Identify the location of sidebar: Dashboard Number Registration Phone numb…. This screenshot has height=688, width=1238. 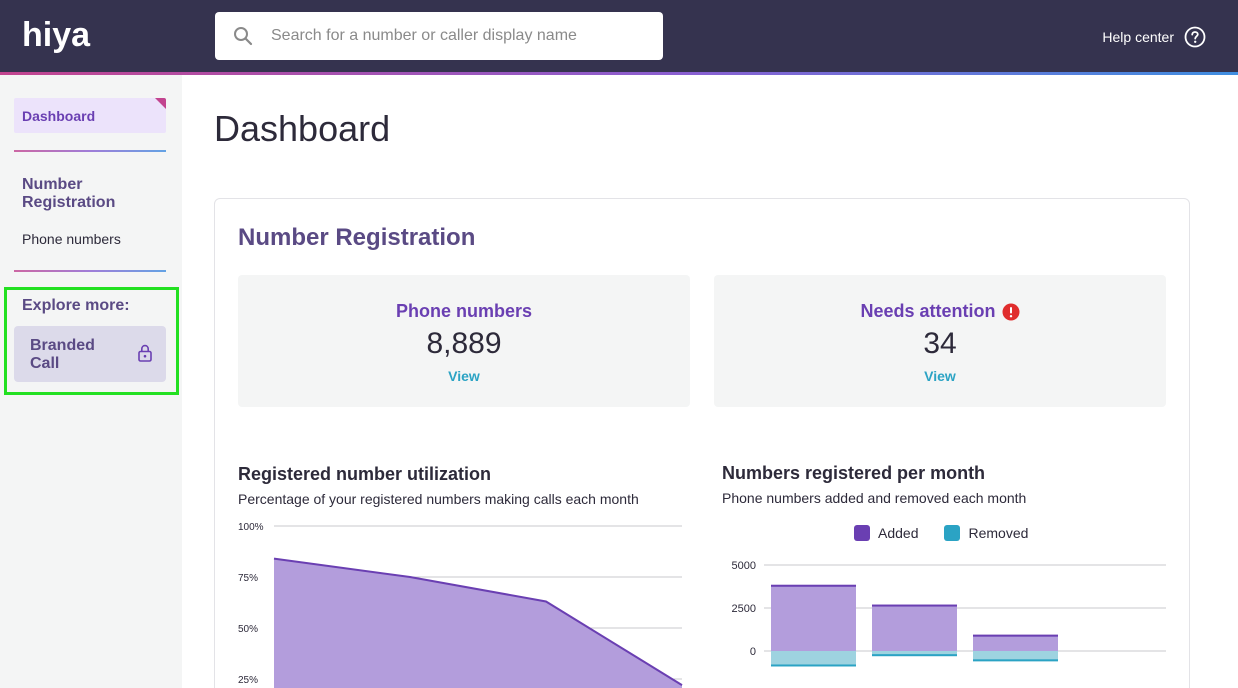
(91, 381).